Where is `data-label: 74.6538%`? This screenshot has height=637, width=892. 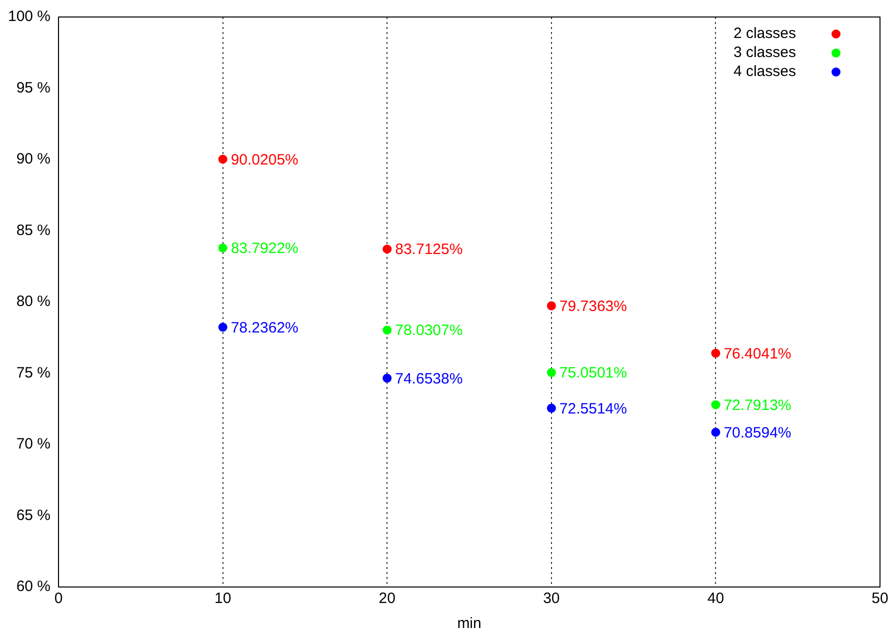 data-label: 74.6538% is located at coordinates (429, 379).